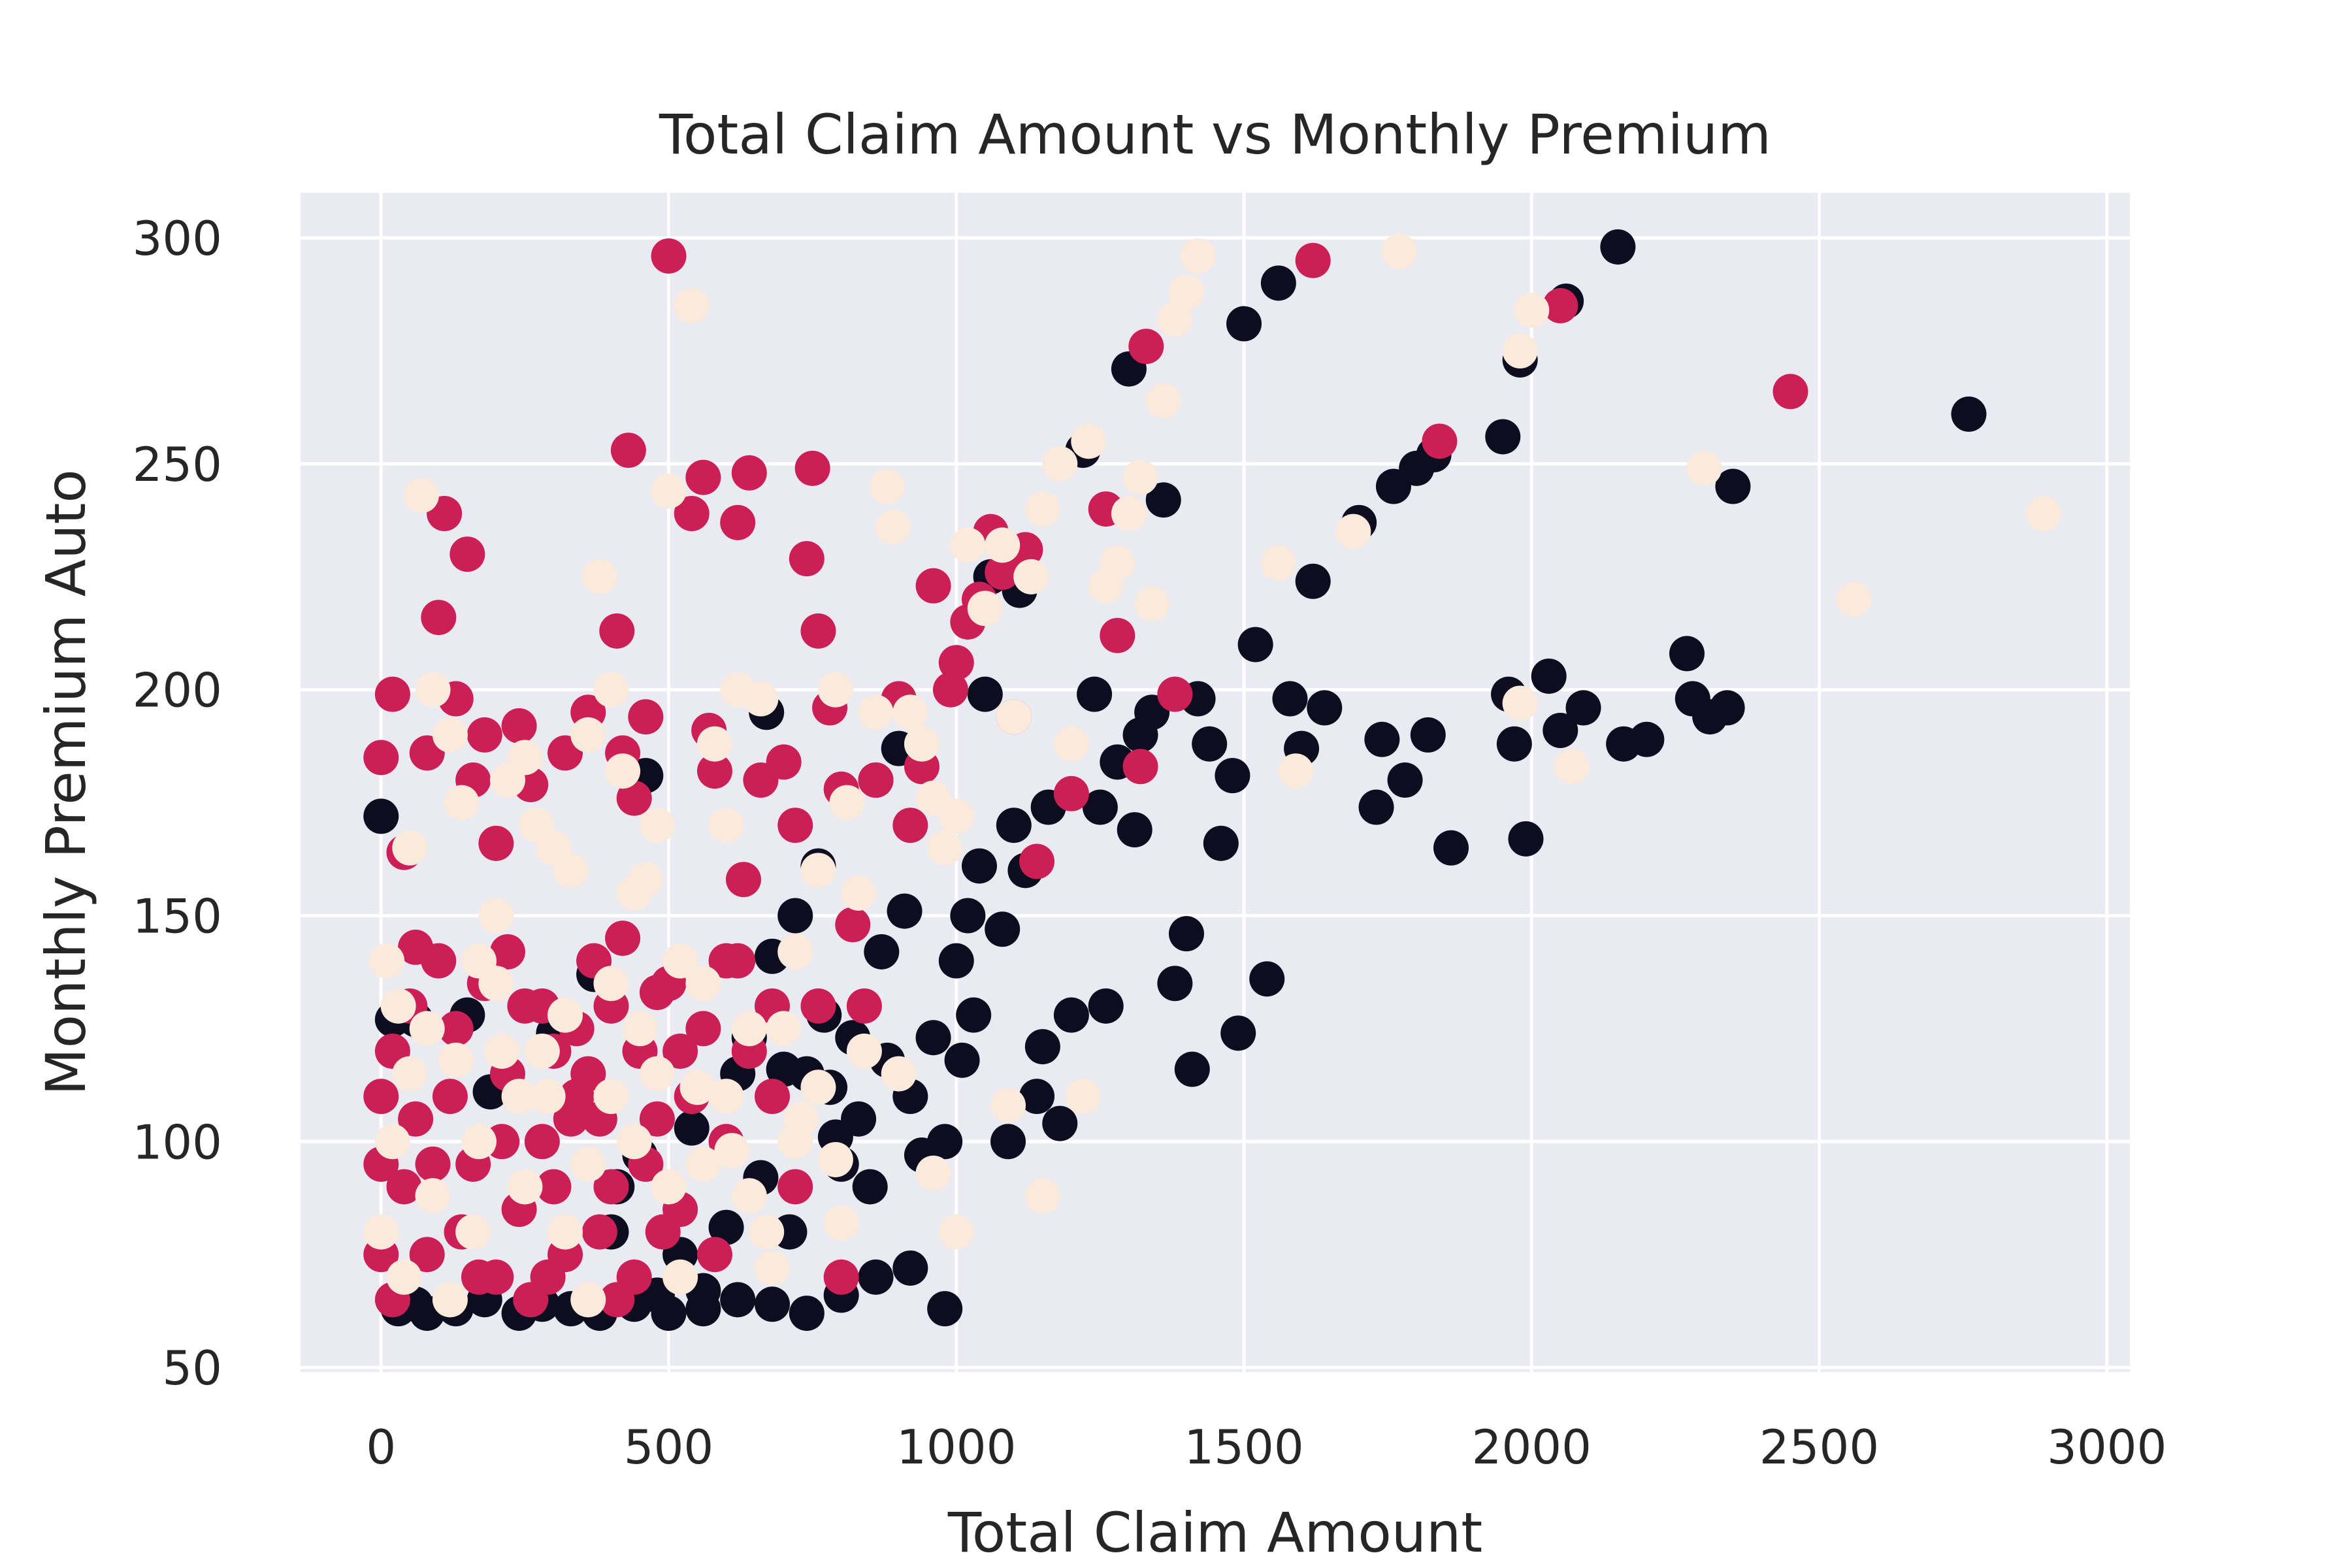 This screenshot has width=2352, height=1568. I want to click on y-tick-label: 300, so click(177, 238).